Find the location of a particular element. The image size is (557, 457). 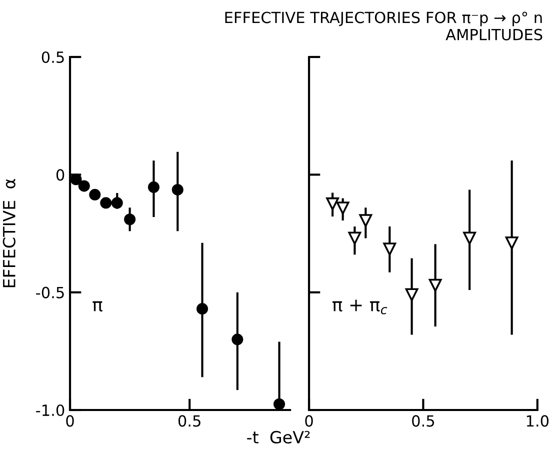

annotation: π is located at coordinates (97, 306).